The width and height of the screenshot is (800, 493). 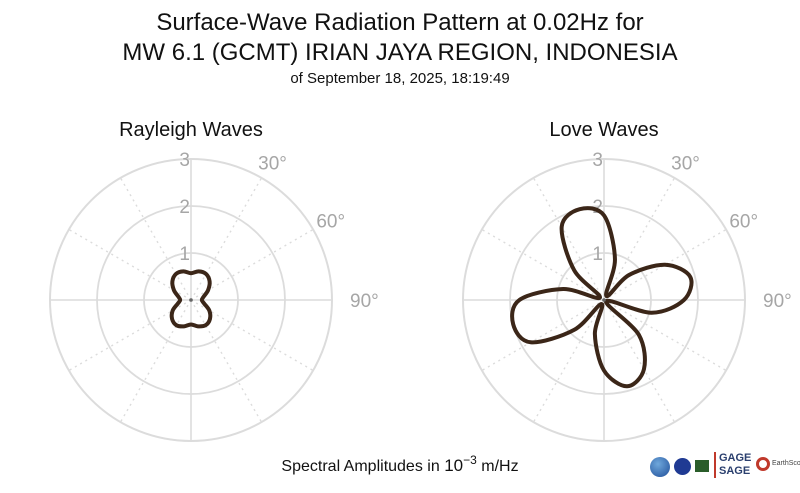 I want to click on rayleigh-r-tick-label: 1, so click(x=184, y=254).